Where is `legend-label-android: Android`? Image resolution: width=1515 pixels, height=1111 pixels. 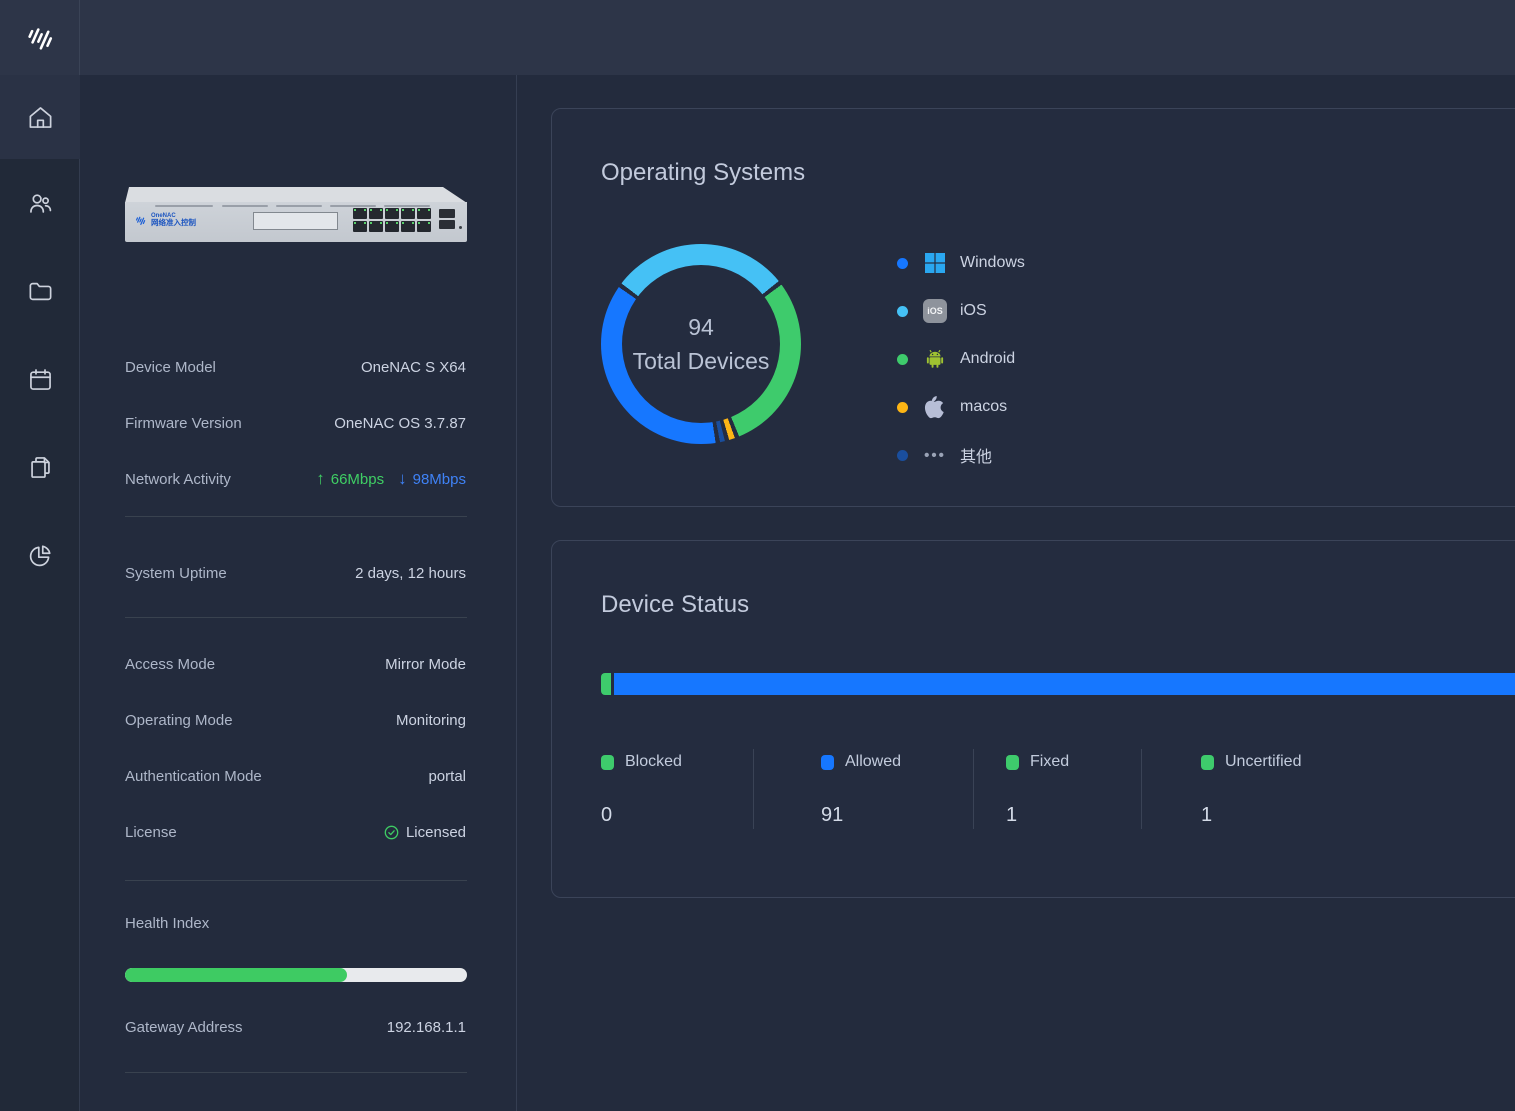 legend-label-android: Android is located at coordinates (988, 358).